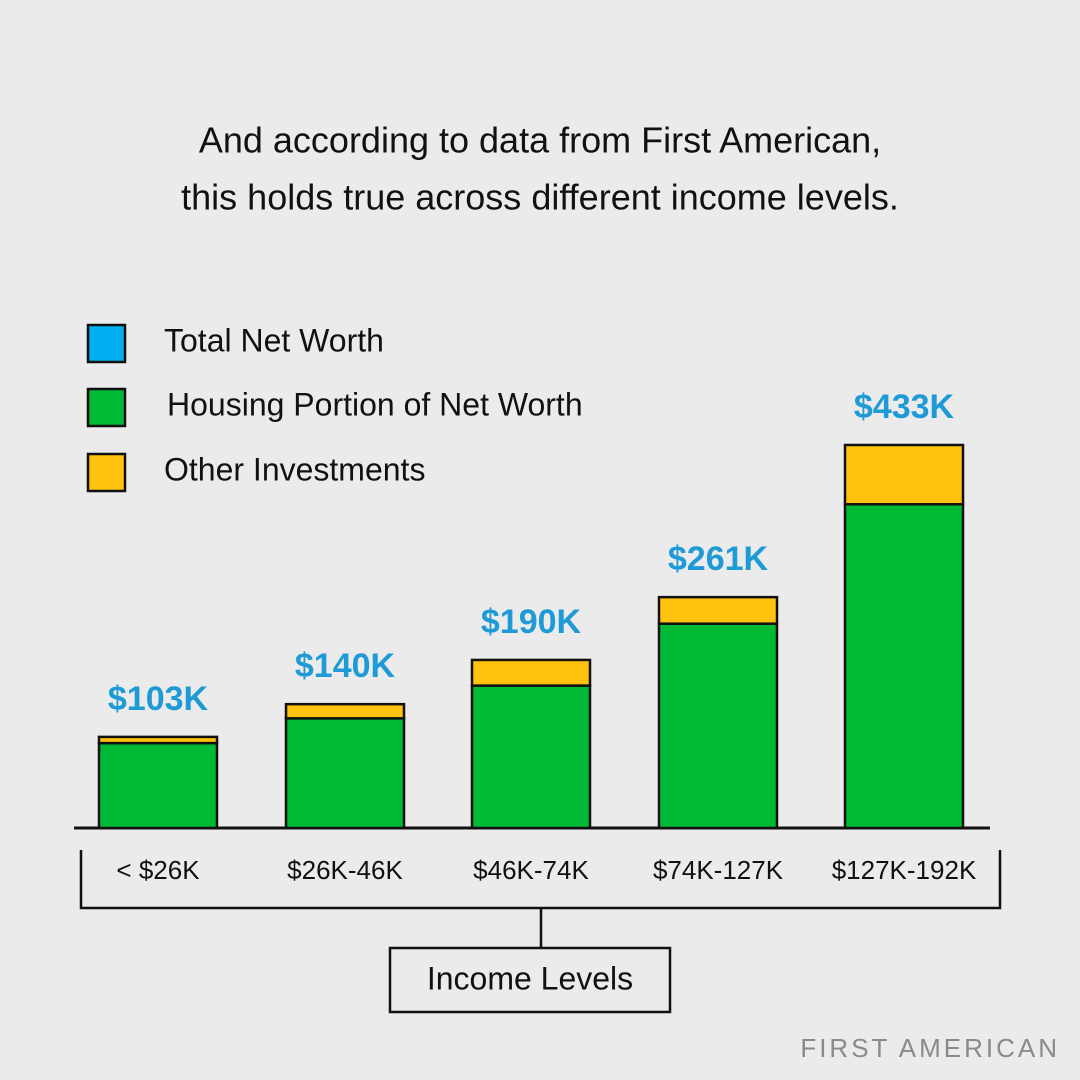  I want to click on legend-label: Other Investments, so click(294, 469).